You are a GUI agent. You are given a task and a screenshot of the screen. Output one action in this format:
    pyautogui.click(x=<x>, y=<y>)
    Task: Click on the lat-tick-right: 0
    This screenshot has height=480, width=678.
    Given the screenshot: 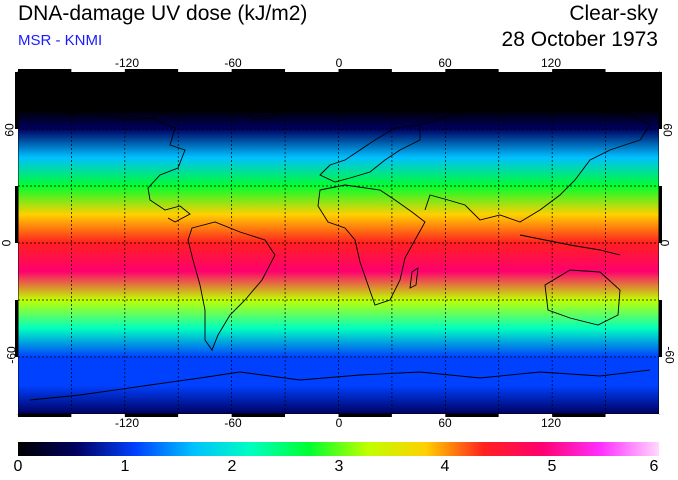 What is the action you would take?
    pyautogui.click(x=664, y=243)
    